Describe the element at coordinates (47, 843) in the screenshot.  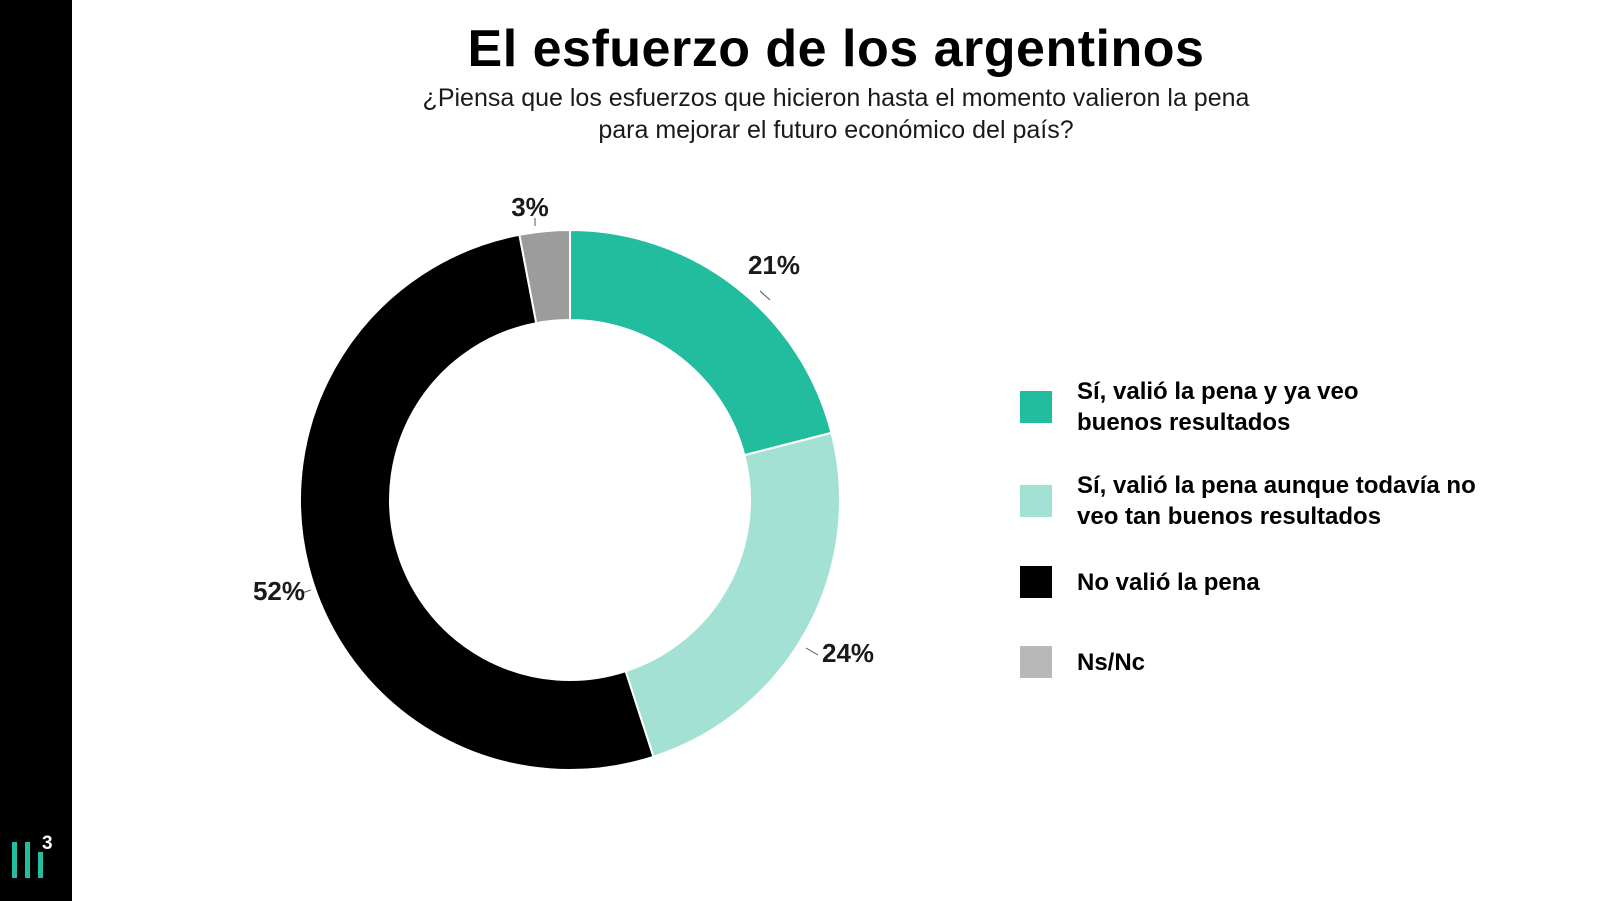
I see `logo-superscript: 3` at that location.